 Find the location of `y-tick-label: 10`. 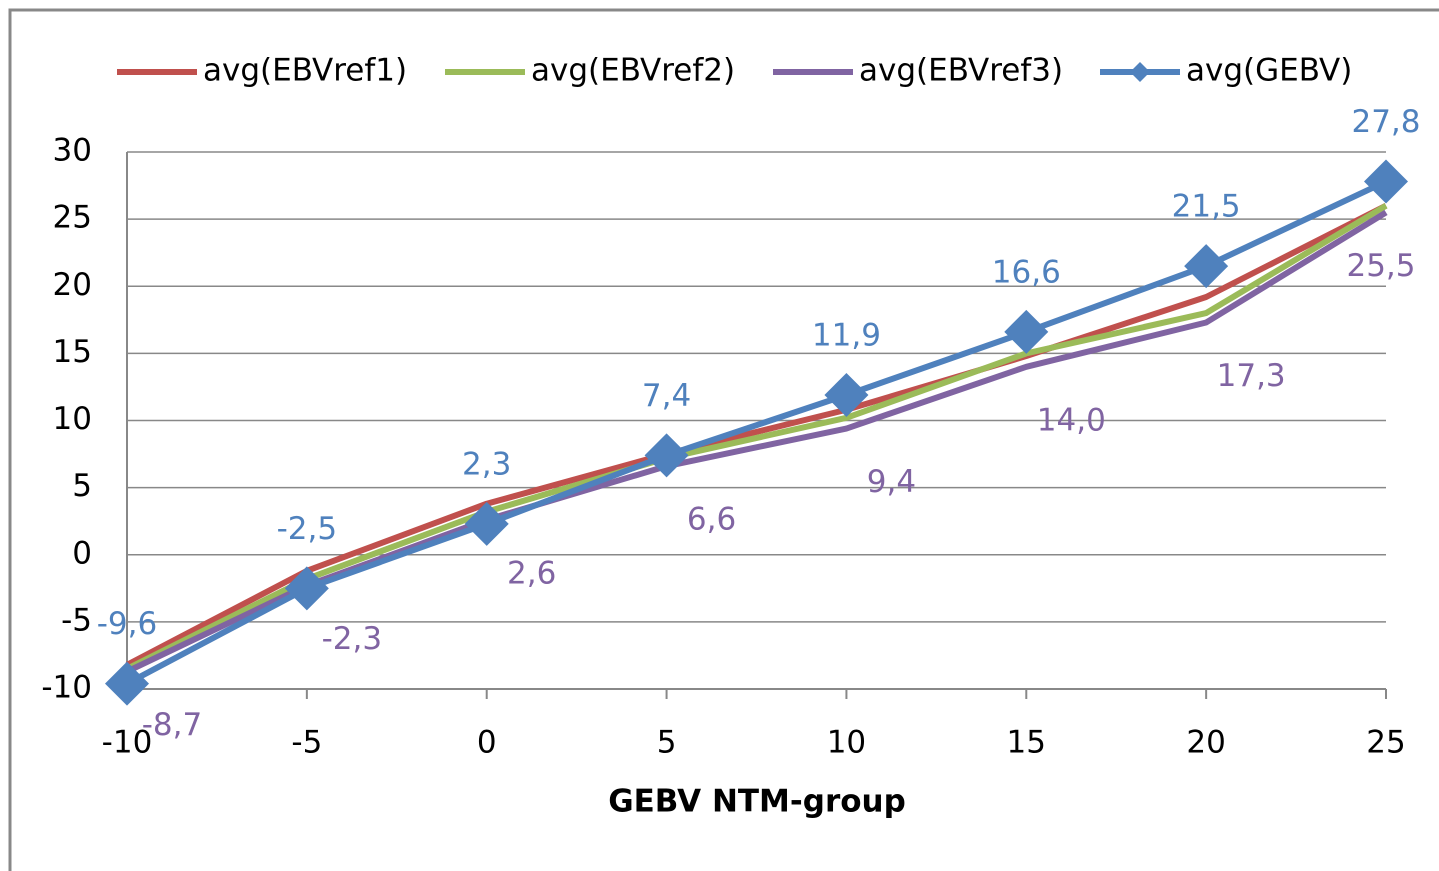

y-tick-label: 10 is located at coordinates (72, 419).